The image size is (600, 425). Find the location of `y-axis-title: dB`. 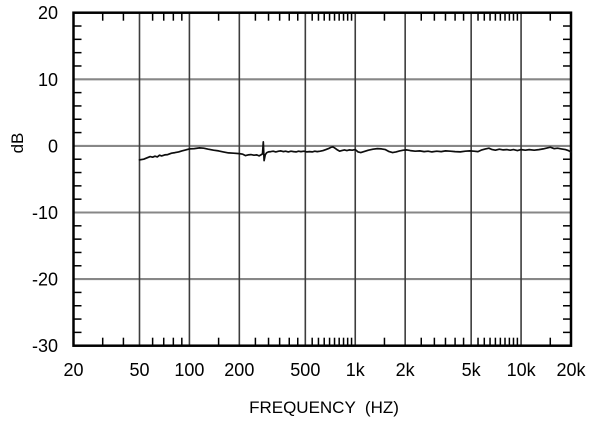

y-axis-title: dB is located at coordinates (17, 143).